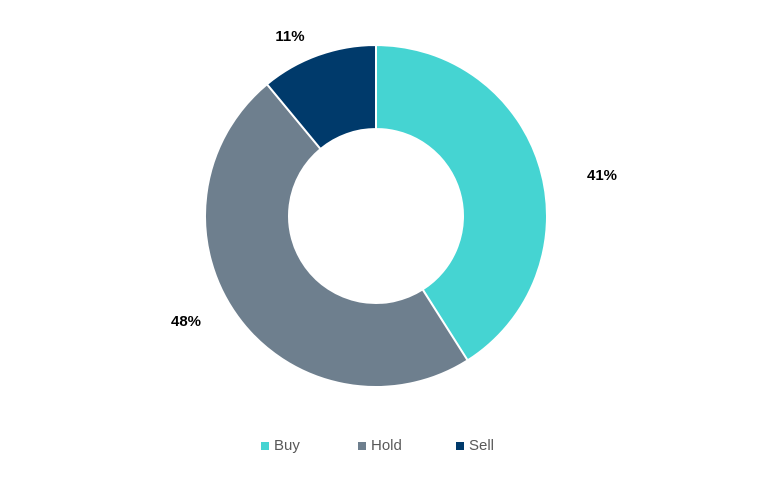 Image resolution: width=768 pixels, height=502 pixels. I want to click on legend-item-sell: Sell, so click(475, 445).